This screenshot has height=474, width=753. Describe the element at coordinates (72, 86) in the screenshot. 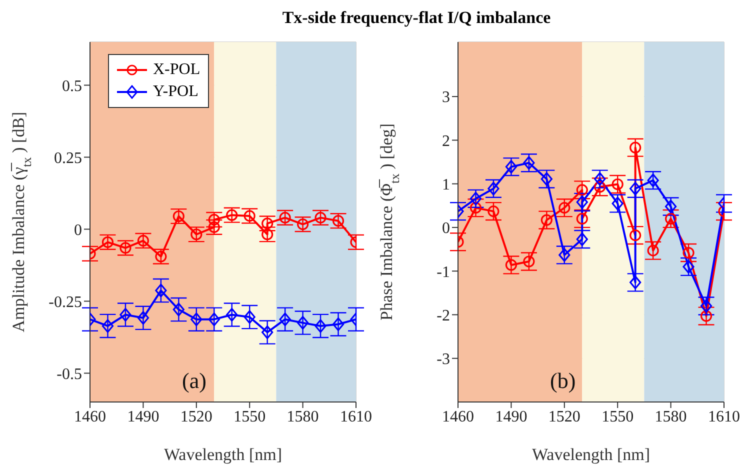

I see `y-tick-label: 0.5` at that location.